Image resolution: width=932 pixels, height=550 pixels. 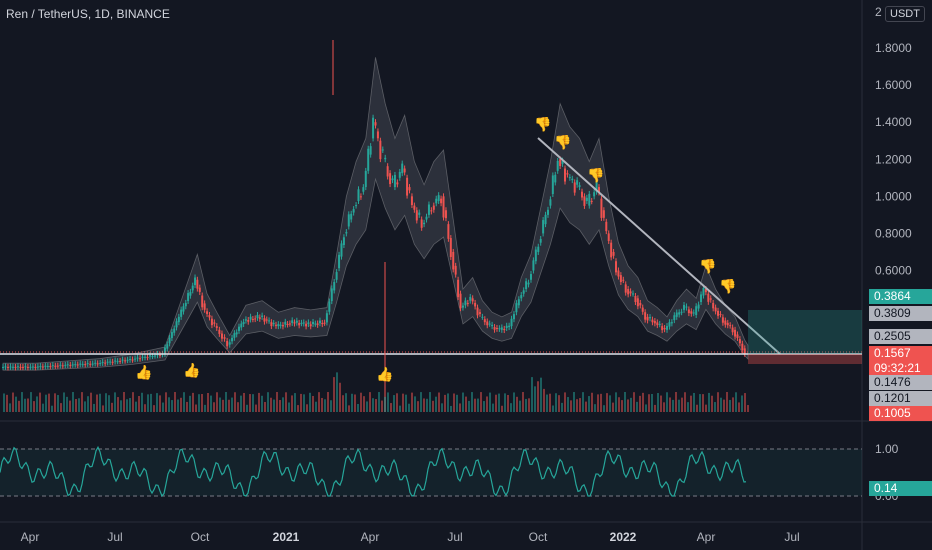 What do you see at coordinates (88, 14) in the screenshot?
I see `chart-title: Ren / TetherUS, 1D, BINANCE` at bounding box center [88, 14].